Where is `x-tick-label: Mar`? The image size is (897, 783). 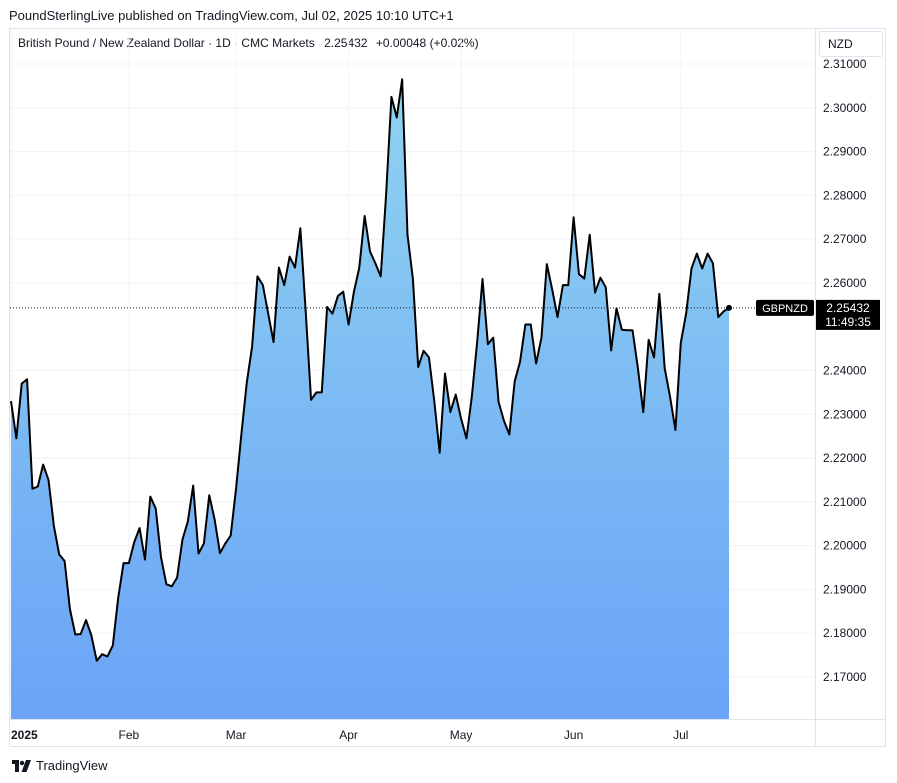
x-tick-label: Mar is located at coordinates (236, 735).